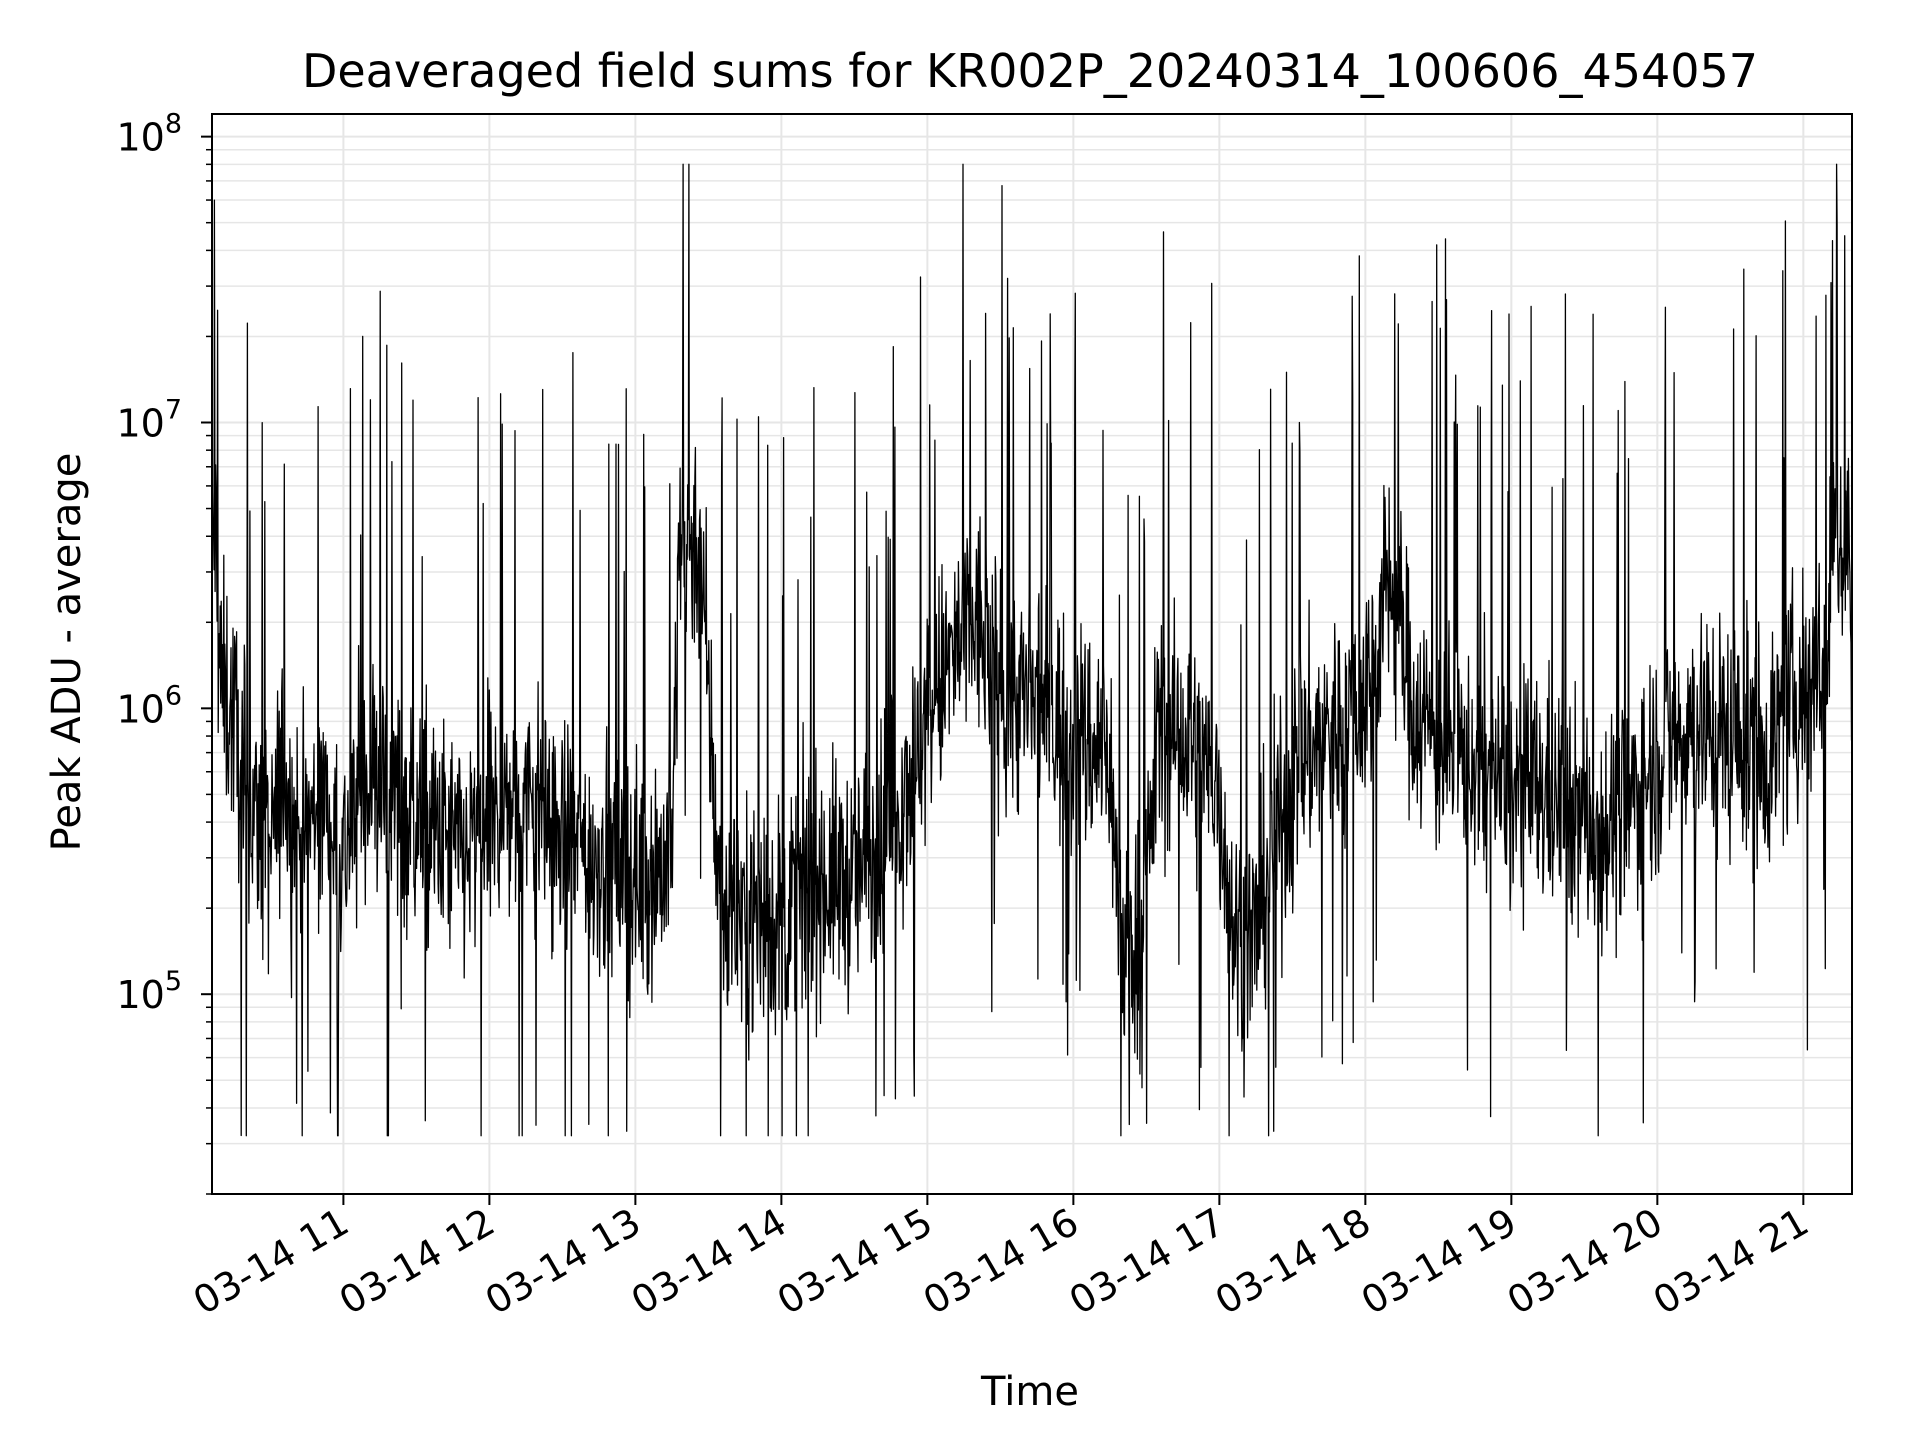 The image size is (1920, 1445). What do you see at coordinates (149, 991) in the screenshot?
I see `y-tick-label: 10⁵` at bounding box center [149, 991].